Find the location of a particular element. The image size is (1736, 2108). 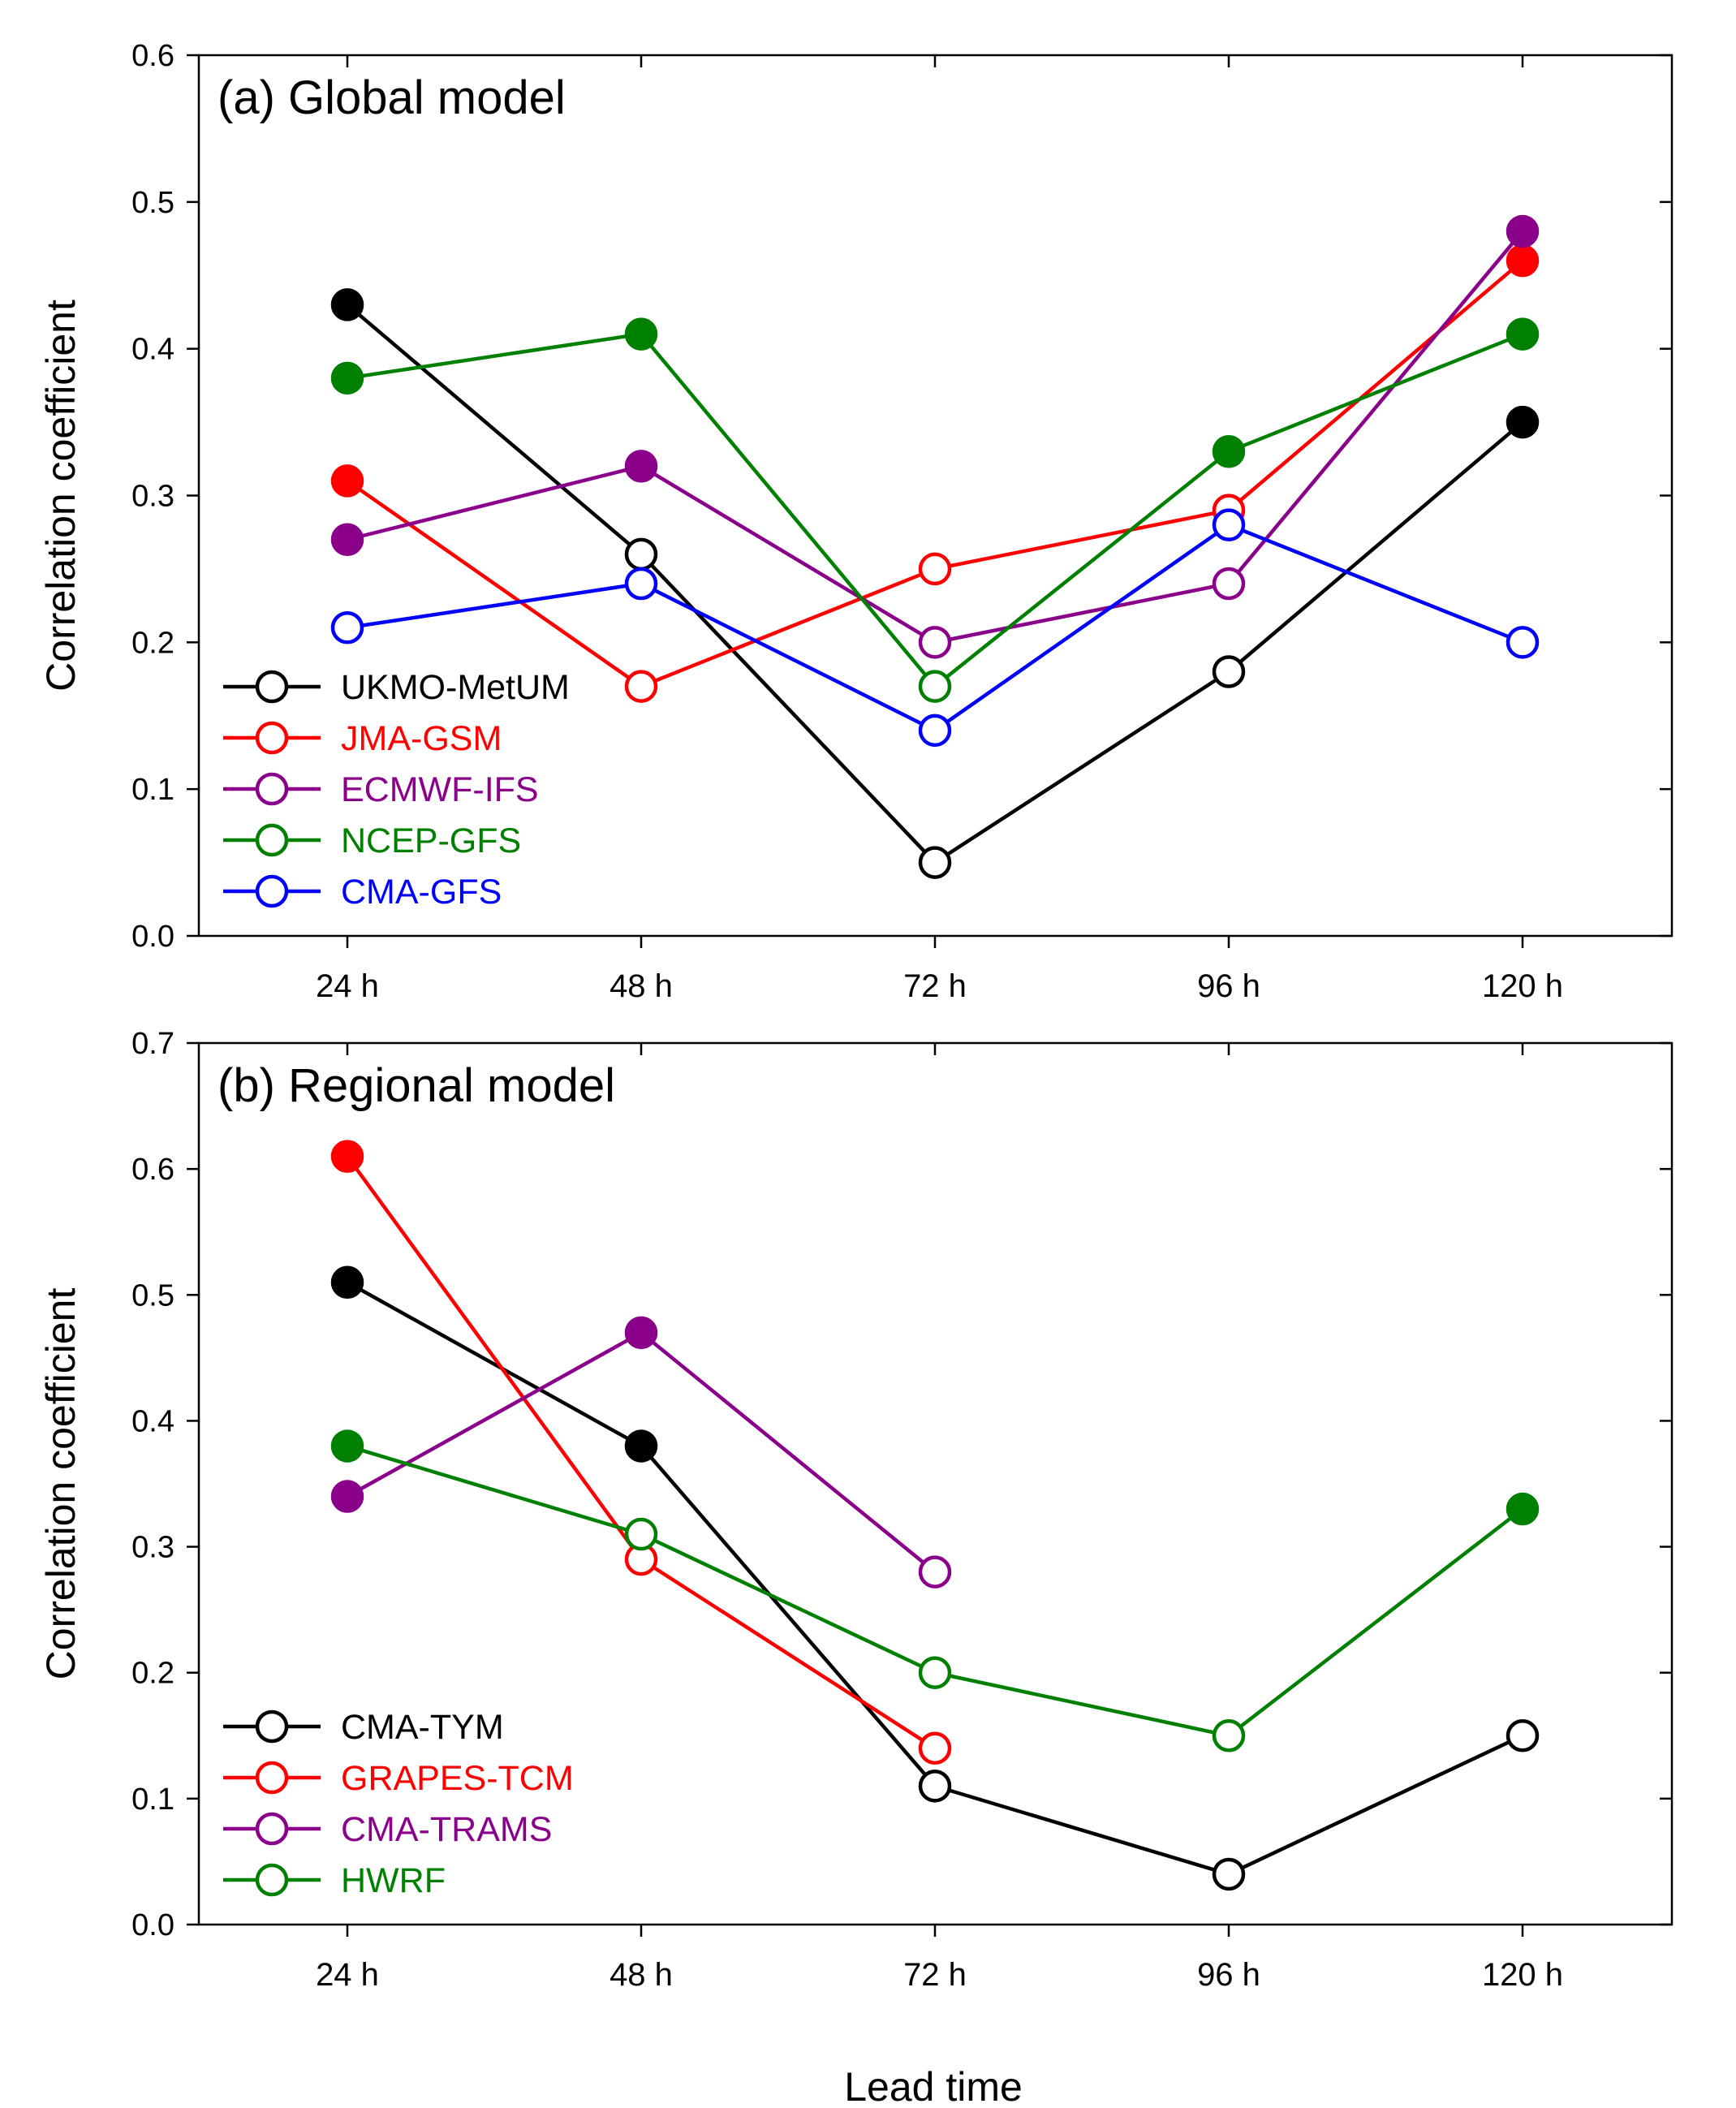

legend-label-jma-gsm: JMA-GSM is located at coordinates (422, 738).